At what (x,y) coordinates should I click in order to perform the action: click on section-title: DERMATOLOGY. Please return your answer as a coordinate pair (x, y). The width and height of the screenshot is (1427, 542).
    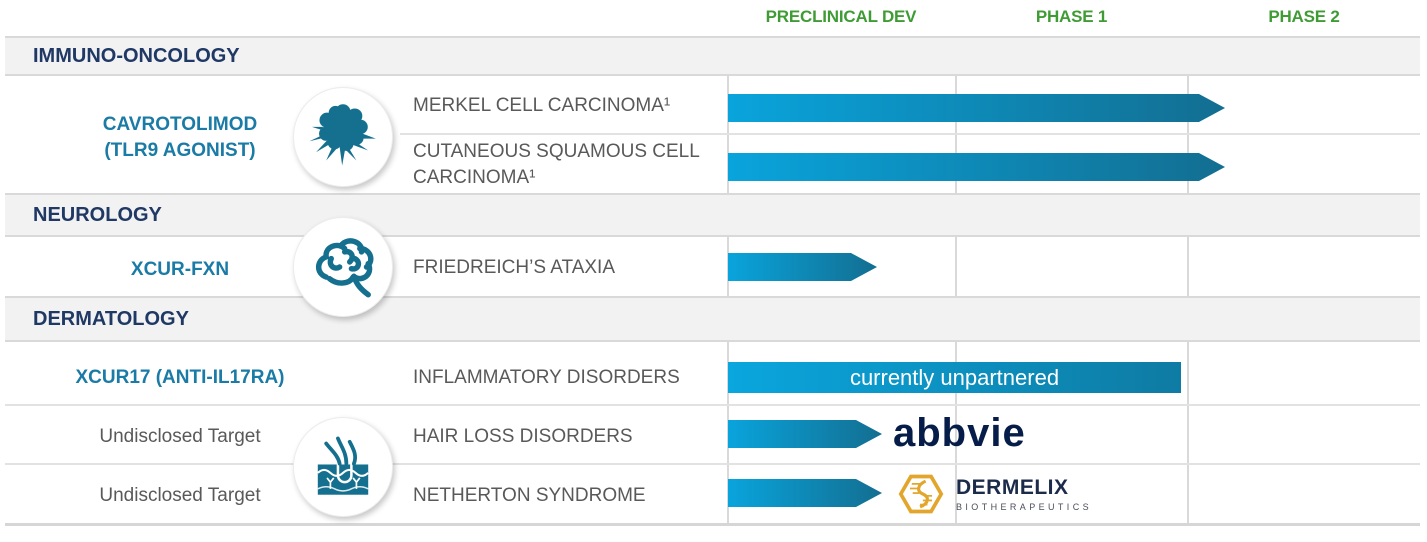
    Looking at the image, I should click on (111, 318).